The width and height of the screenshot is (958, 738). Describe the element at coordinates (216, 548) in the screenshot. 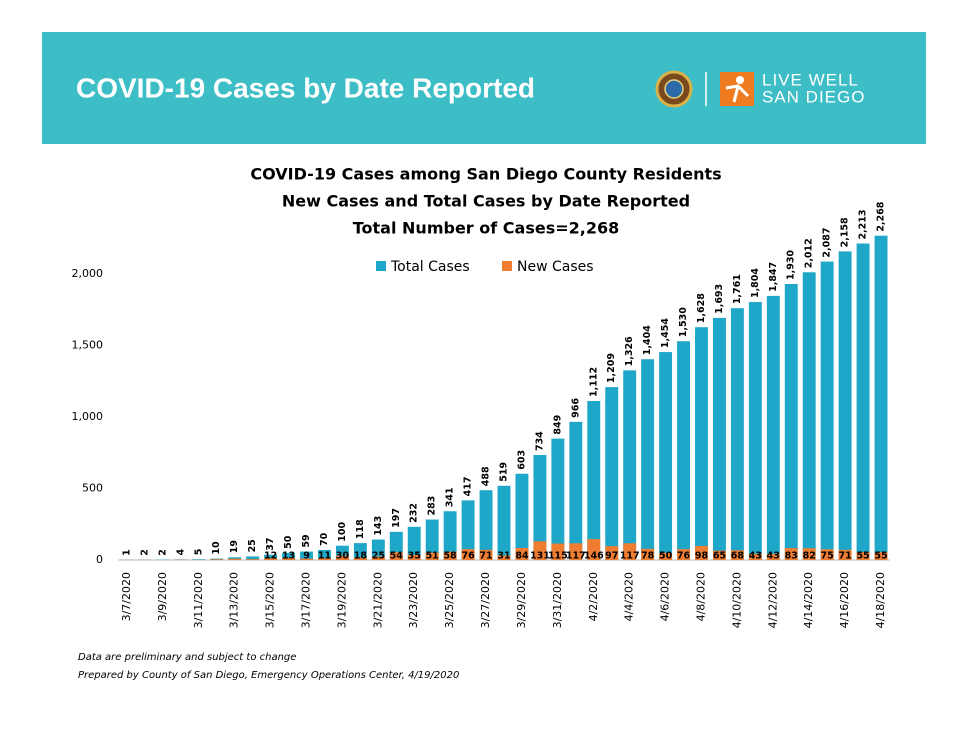

I see `data-label: 10` at that location.